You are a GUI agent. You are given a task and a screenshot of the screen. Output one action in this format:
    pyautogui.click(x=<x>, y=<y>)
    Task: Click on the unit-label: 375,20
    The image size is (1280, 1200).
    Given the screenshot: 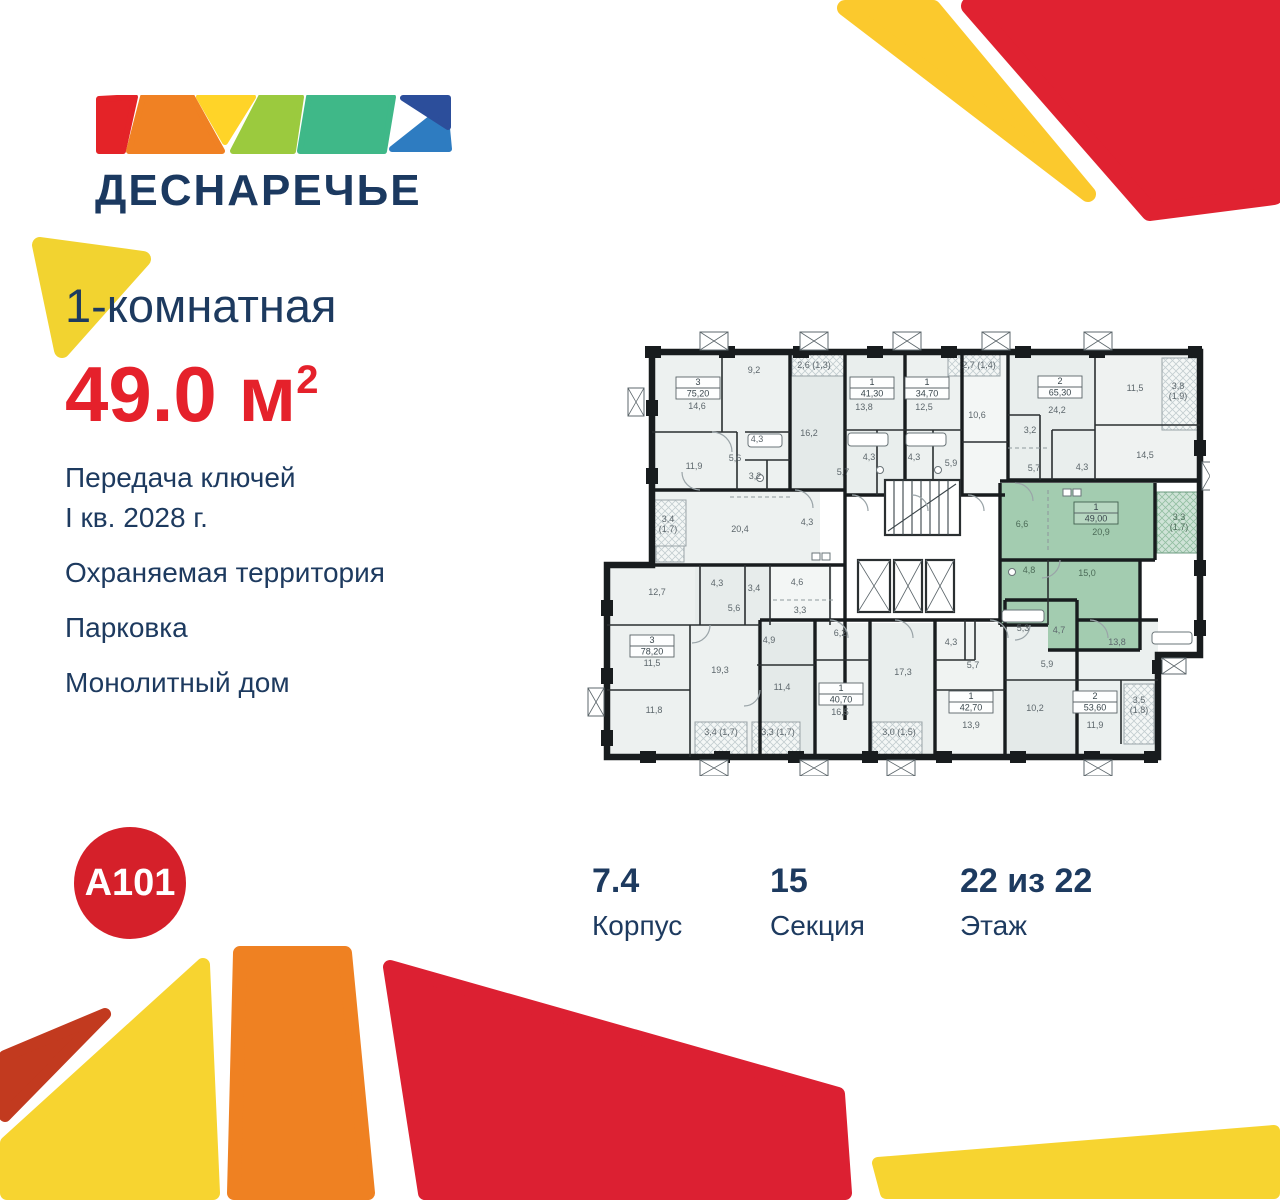 What is the action you would take?
    pyautogui.click(x=698, y=388)
    